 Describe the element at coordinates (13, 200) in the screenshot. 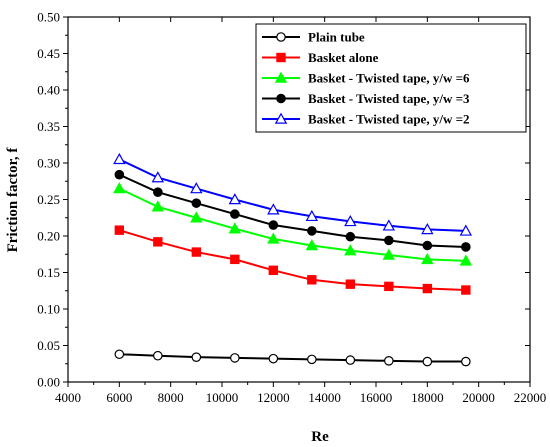

I see `y-axis-title: Friction factor, f` at that location.